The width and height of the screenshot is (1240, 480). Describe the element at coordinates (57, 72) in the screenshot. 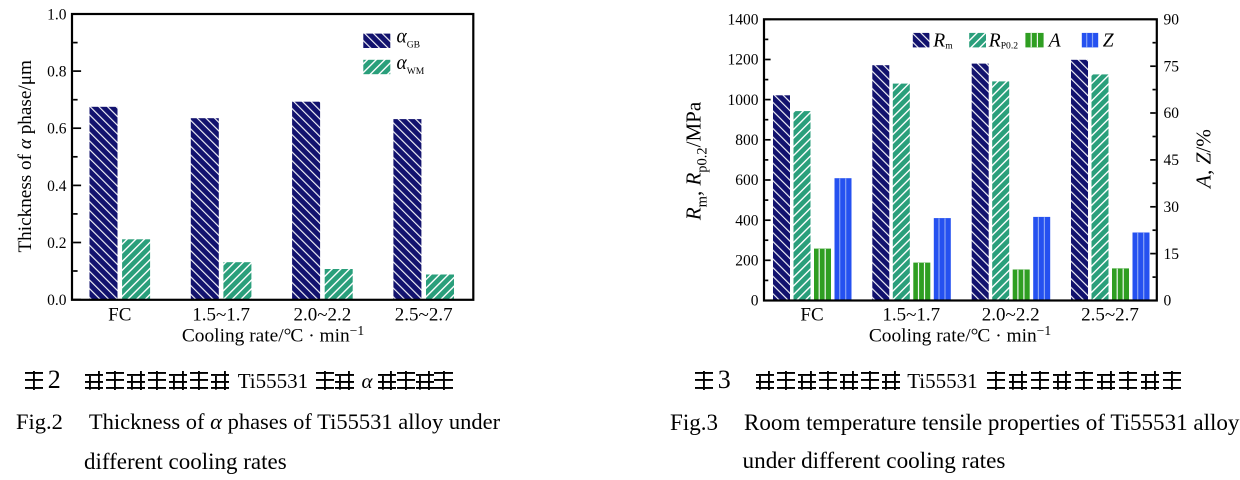

I see `svg-text: 0.8` at that location.